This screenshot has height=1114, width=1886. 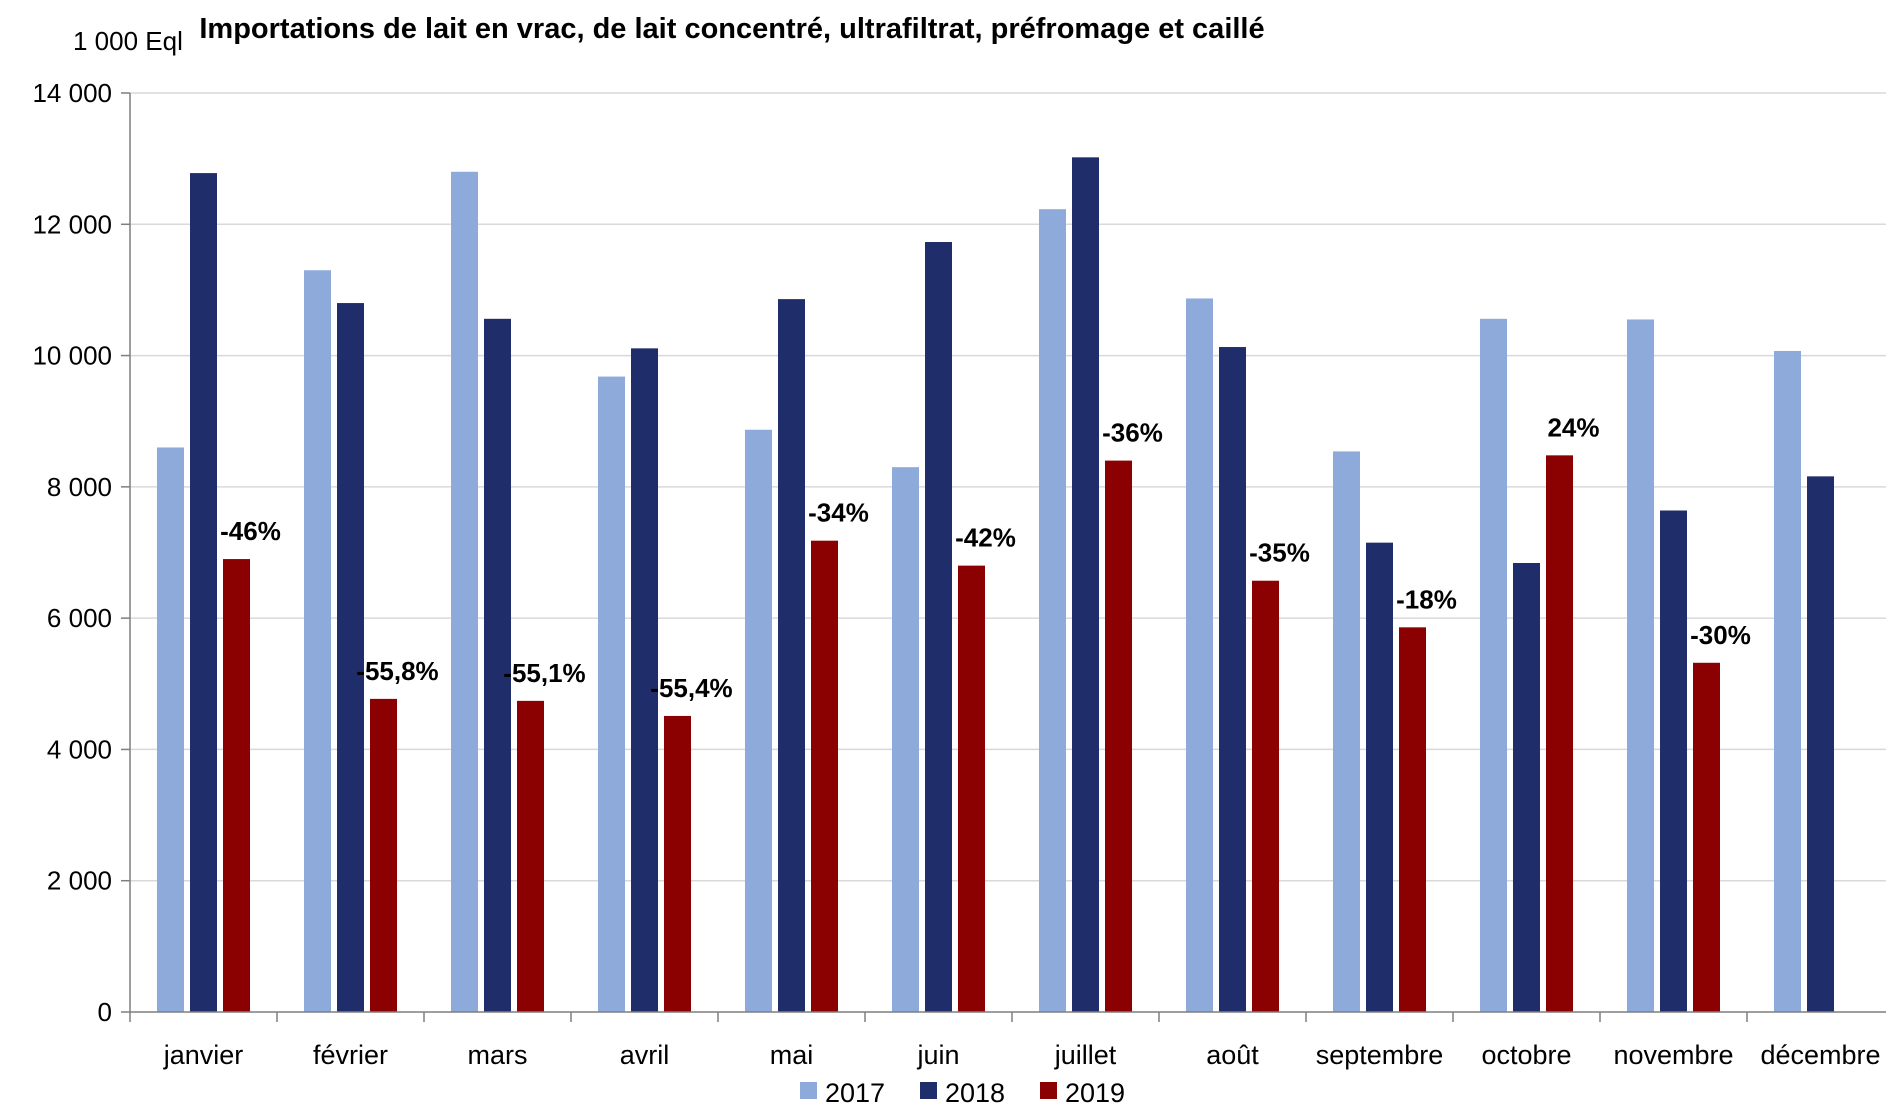 What do you see at coordinates (544, 673) in the screenshot?
I see `bar-annotation: -55,1%` at bounding box center [544, 673].